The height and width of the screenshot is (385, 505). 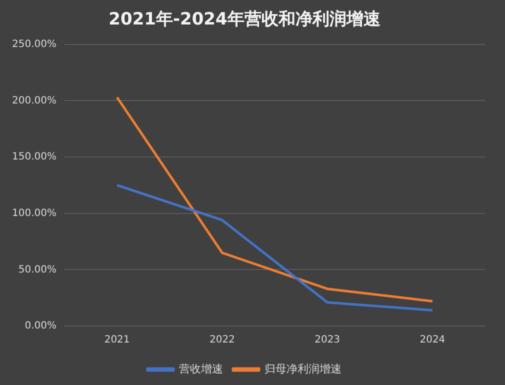 I want to click on y-tick-label: 250.00%, so click(x=34, y=44).